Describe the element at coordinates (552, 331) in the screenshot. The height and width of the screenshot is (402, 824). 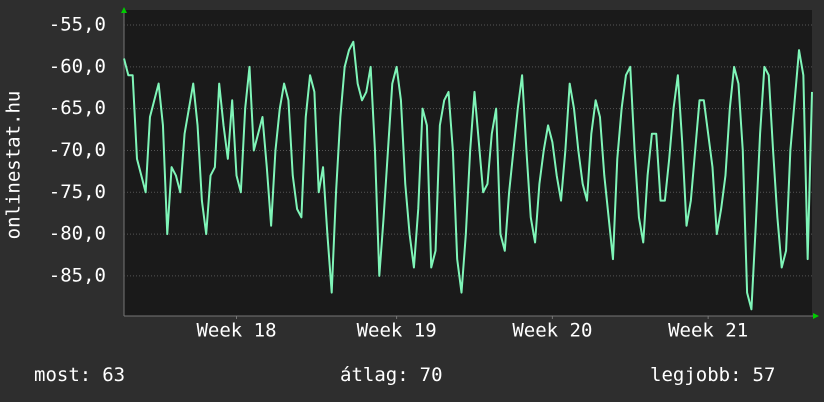
I see `x-tick-label: Week 20` at that location.